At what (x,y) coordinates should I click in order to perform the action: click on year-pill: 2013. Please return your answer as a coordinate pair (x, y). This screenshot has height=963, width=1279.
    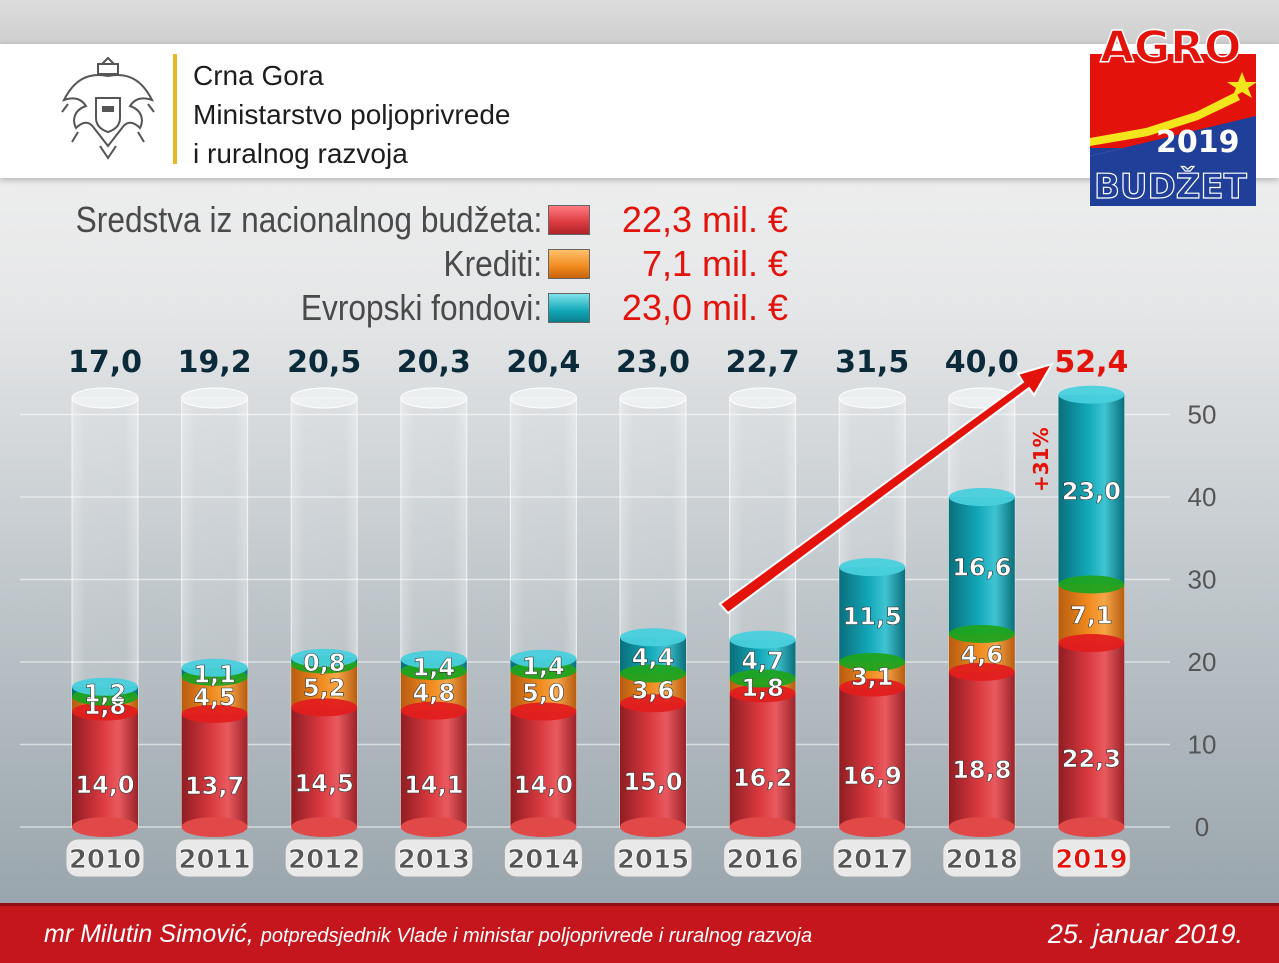
    Looking at the image, I should click on (434, 858).